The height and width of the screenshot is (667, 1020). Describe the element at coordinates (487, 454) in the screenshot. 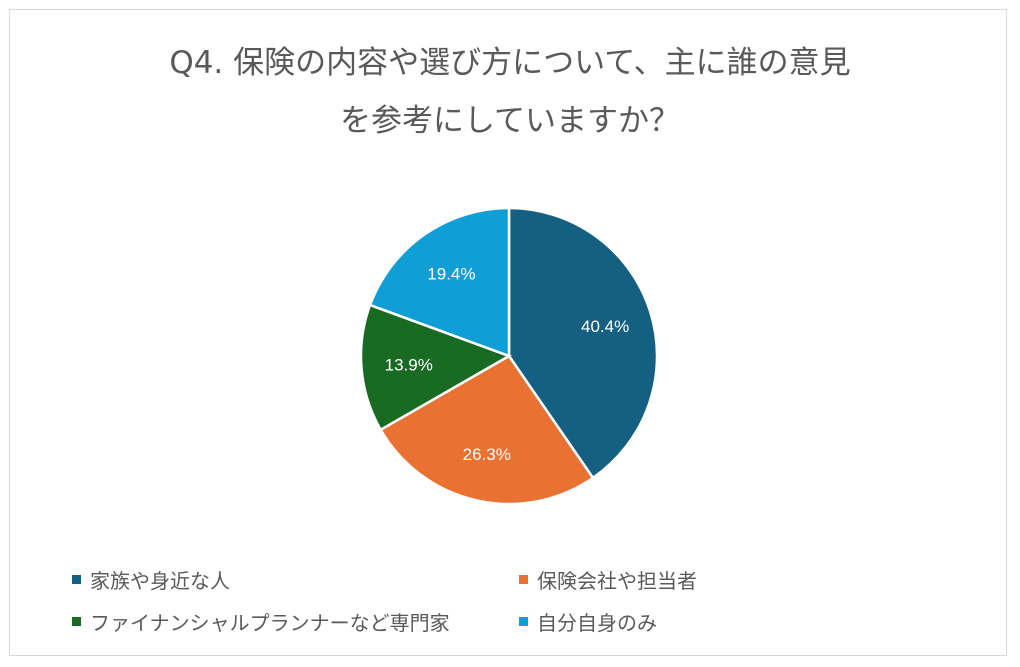

I see `data-label: 26.3%` at that location.